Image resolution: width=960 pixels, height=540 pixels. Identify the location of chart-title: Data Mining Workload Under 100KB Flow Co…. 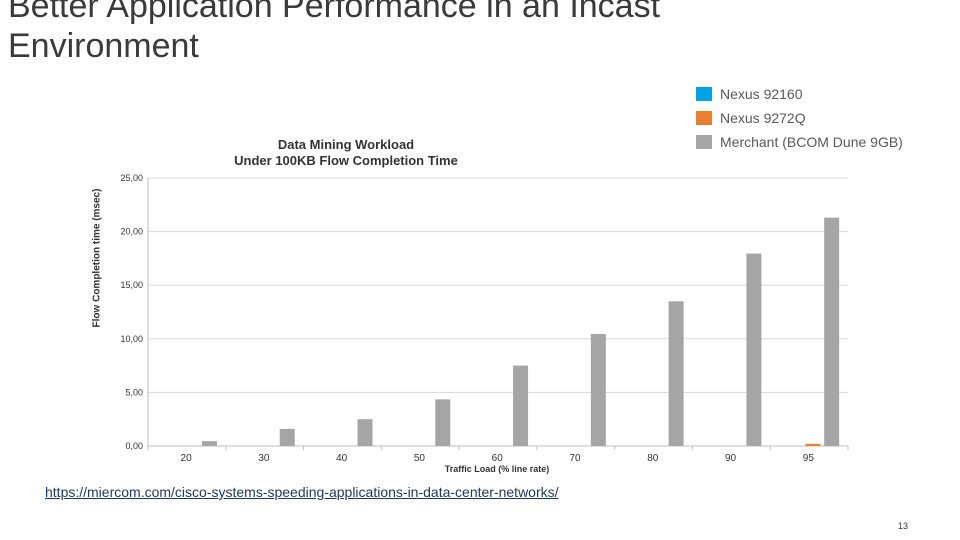
(346, 153).